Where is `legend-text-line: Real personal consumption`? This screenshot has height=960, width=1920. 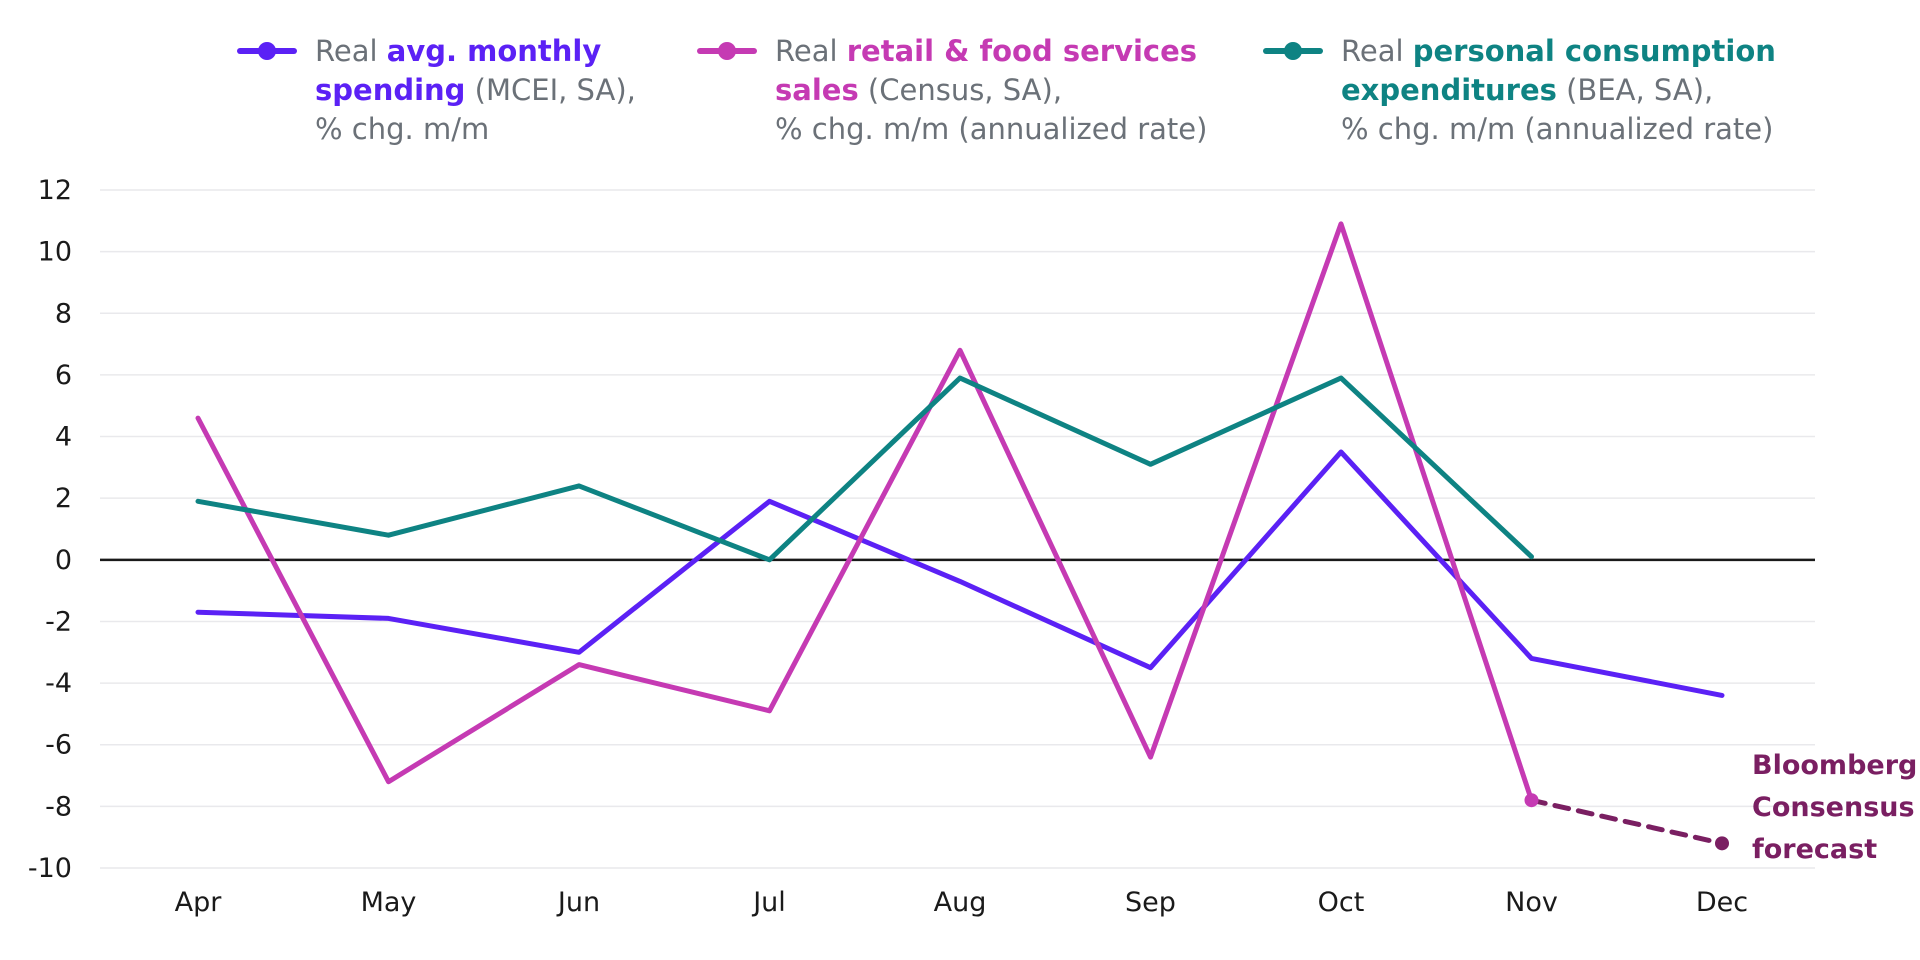 legend-text-line: Real personal consumption is located at coordinates (1558, 51).